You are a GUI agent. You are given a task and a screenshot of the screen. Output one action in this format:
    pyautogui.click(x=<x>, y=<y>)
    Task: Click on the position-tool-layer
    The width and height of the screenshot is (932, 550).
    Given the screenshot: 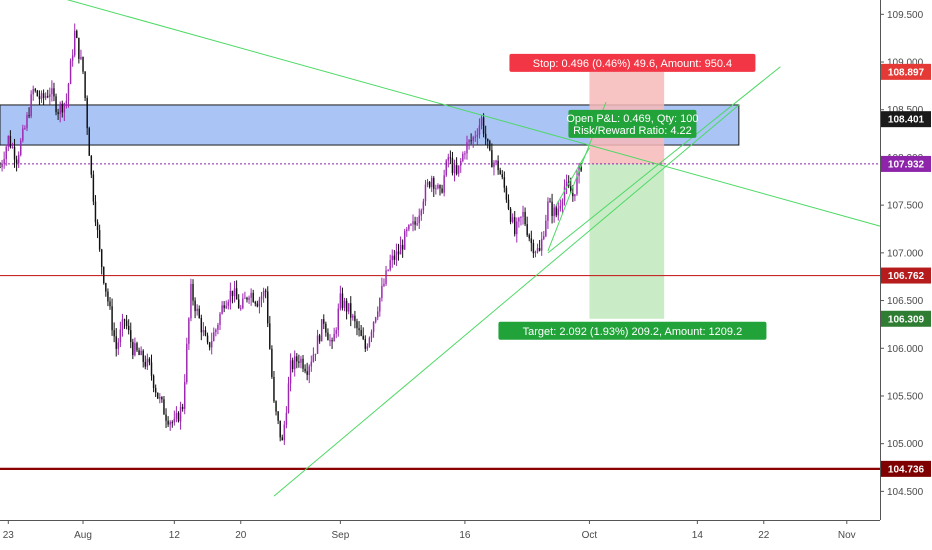 What is the action you would take?
    pyautogui.click(x=627, y=195)
    